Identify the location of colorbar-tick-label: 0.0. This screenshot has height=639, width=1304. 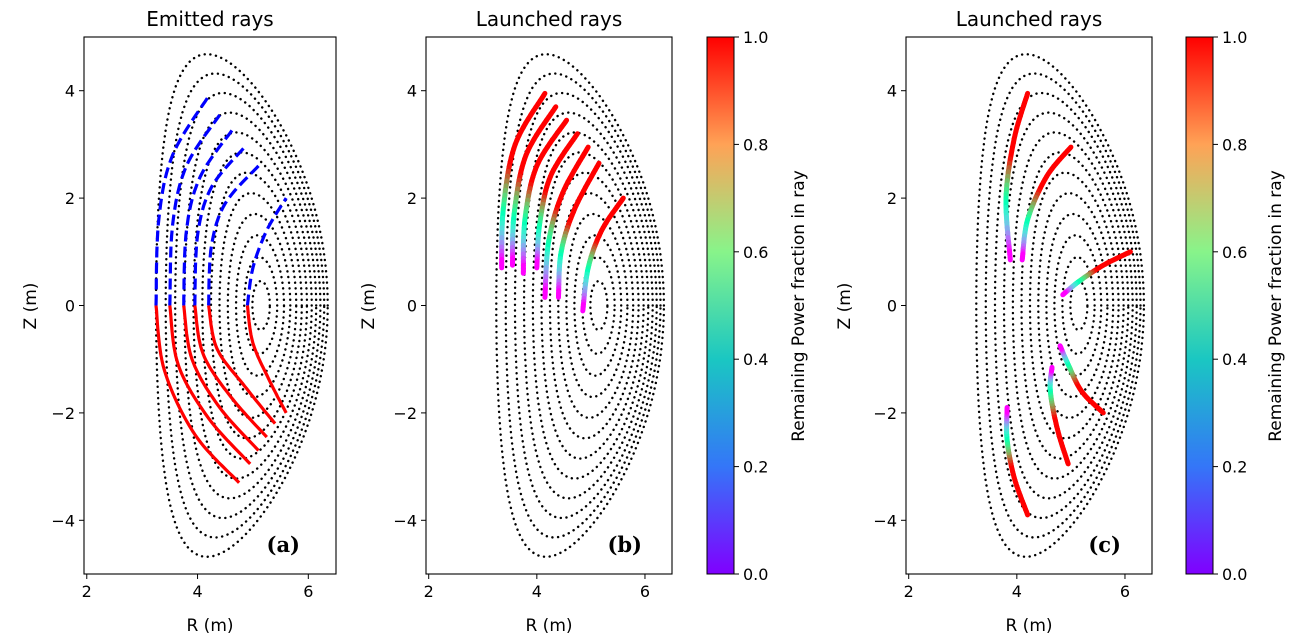
(1234, 574).